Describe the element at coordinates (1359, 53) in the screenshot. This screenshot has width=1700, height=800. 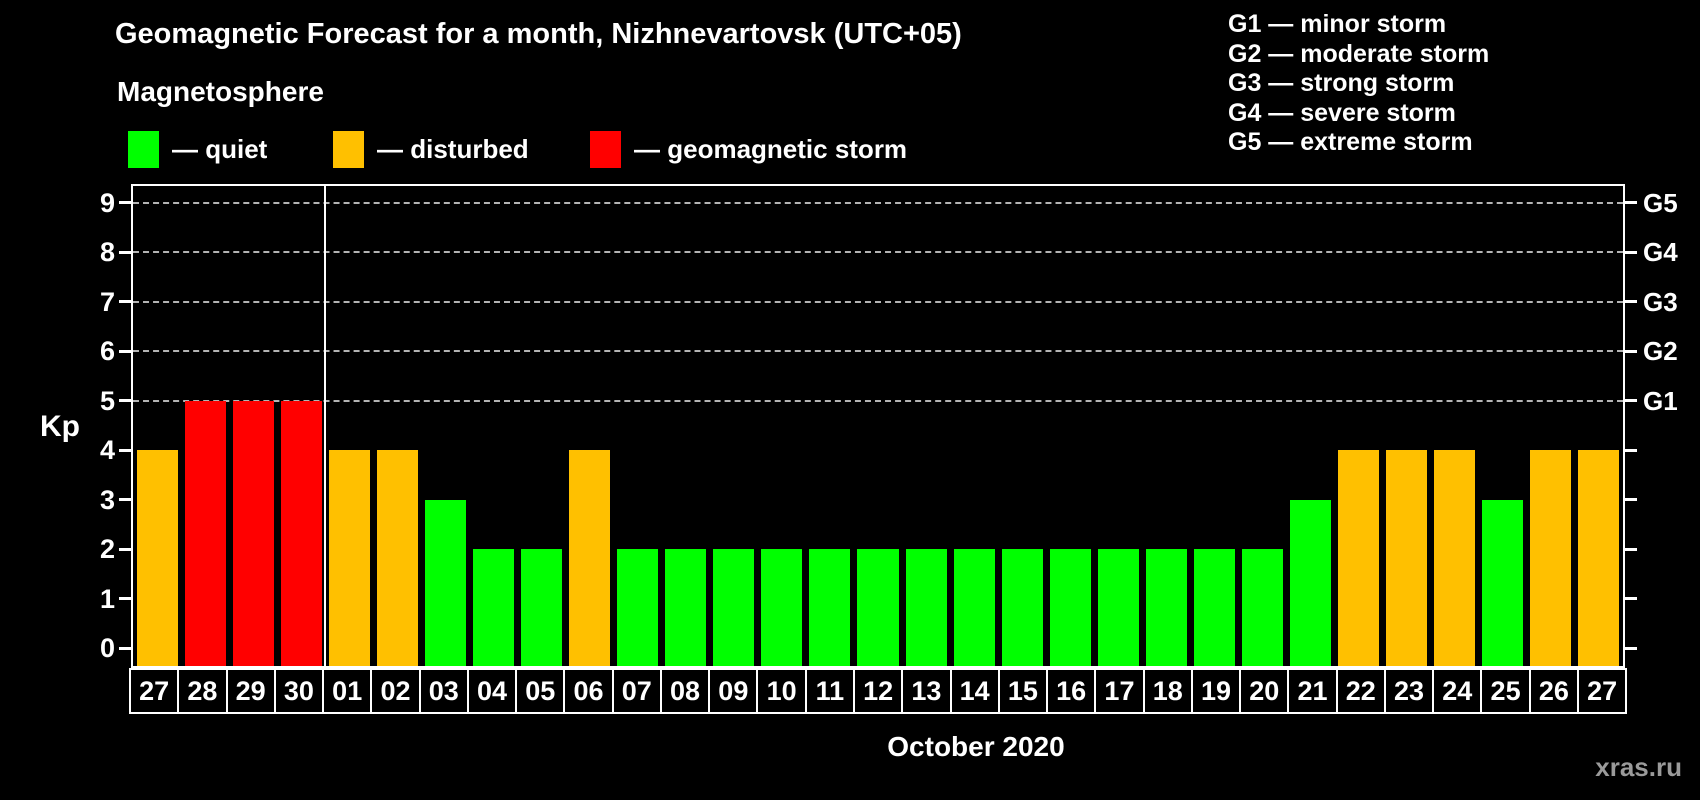
I see `g-legend-line: G2 — moderate storm` at that location.